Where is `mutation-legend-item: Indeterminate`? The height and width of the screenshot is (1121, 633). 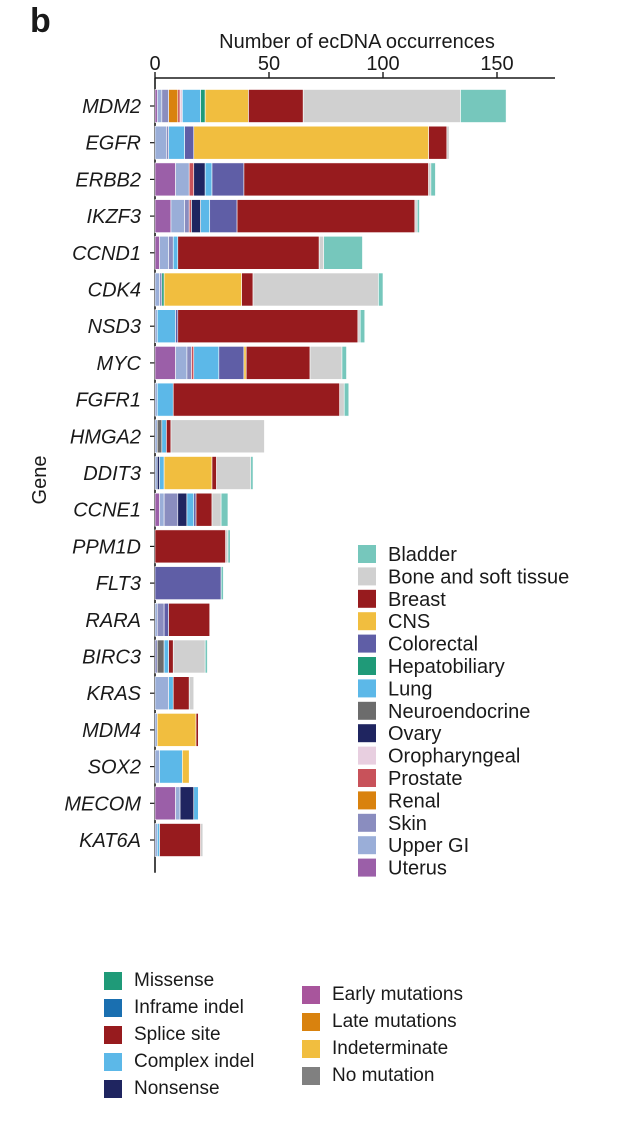 mutation-legend-item: Indeterminate is located at coordinates (382, 1048).